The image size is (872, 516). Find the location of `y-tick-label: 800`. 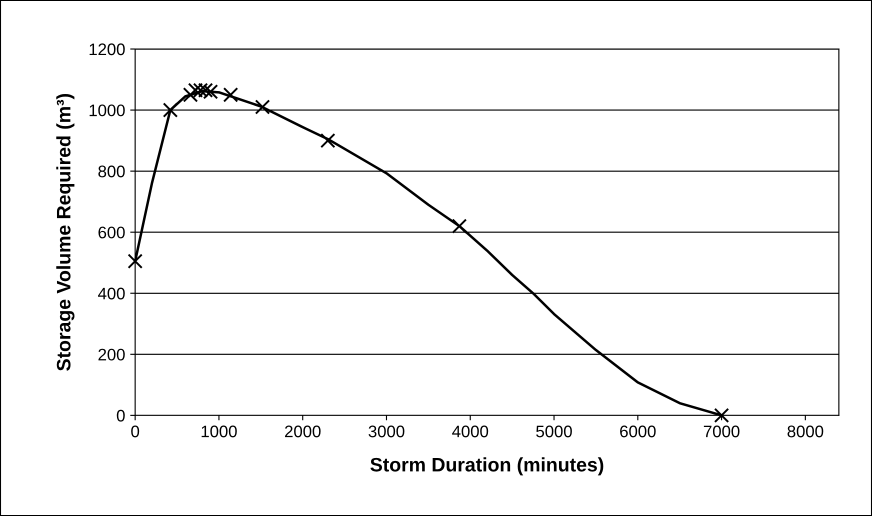

y-tick-label: 800 is located at coordinates (111, 172).